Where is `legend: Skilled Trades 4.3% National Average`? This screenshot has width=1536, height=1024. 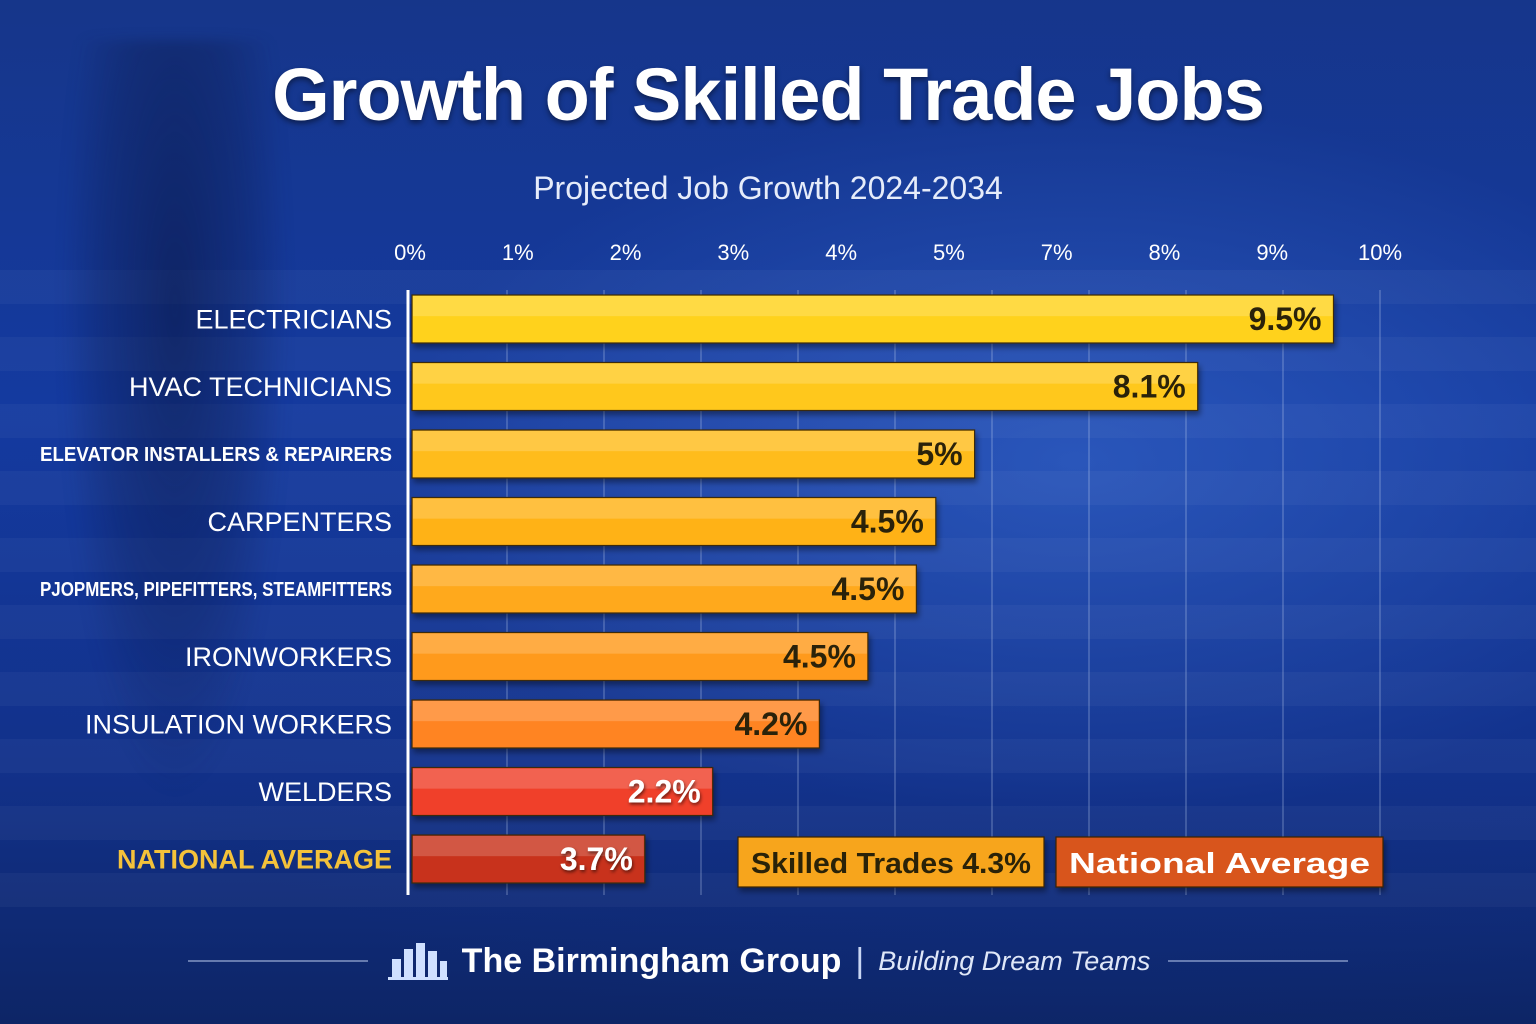 legend: Skilled Trades 4.3% National Average is located at coordinates (1060, 862).